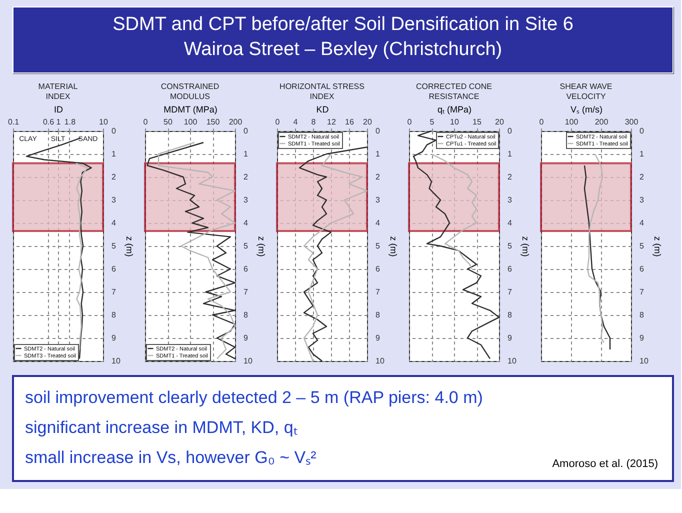  Describe the element at coordinates (313, 122) in the screenshot. I see `x-tick-label: 8` at that location.